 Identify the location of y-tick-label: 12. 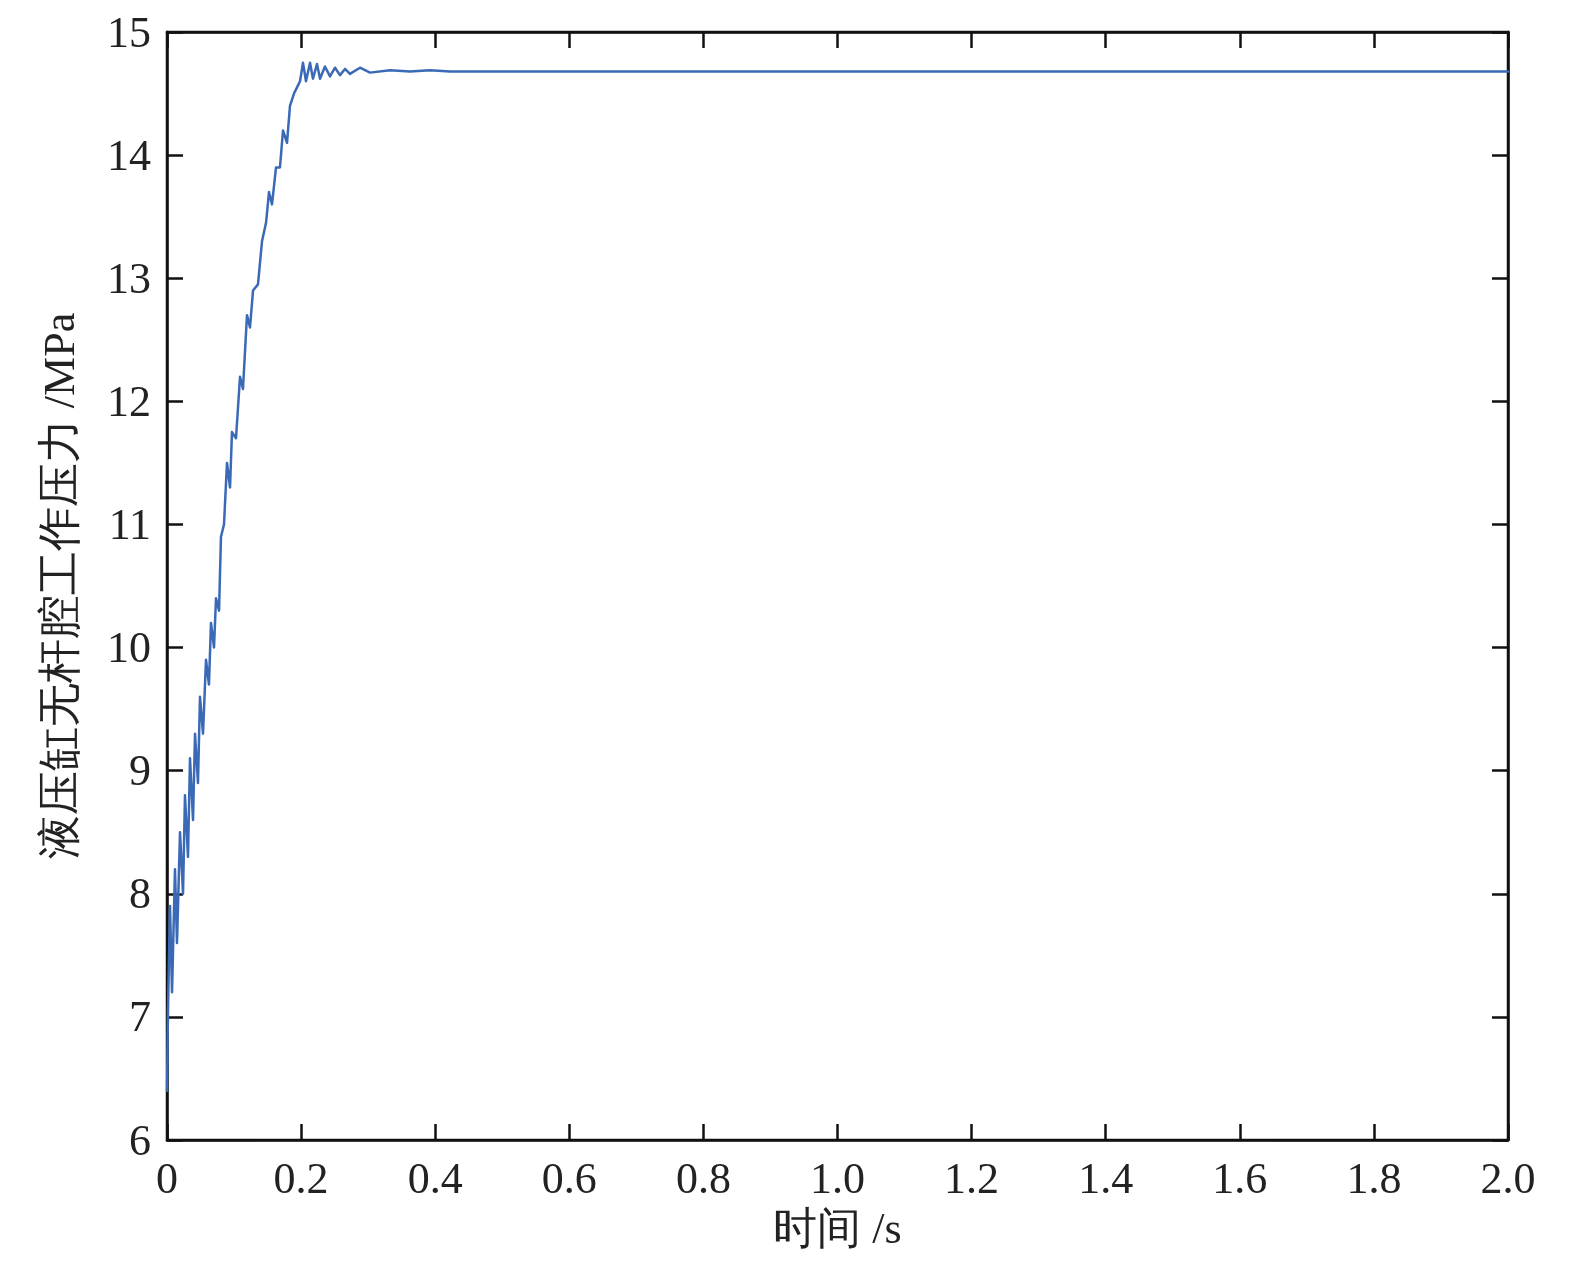
(129, 401).